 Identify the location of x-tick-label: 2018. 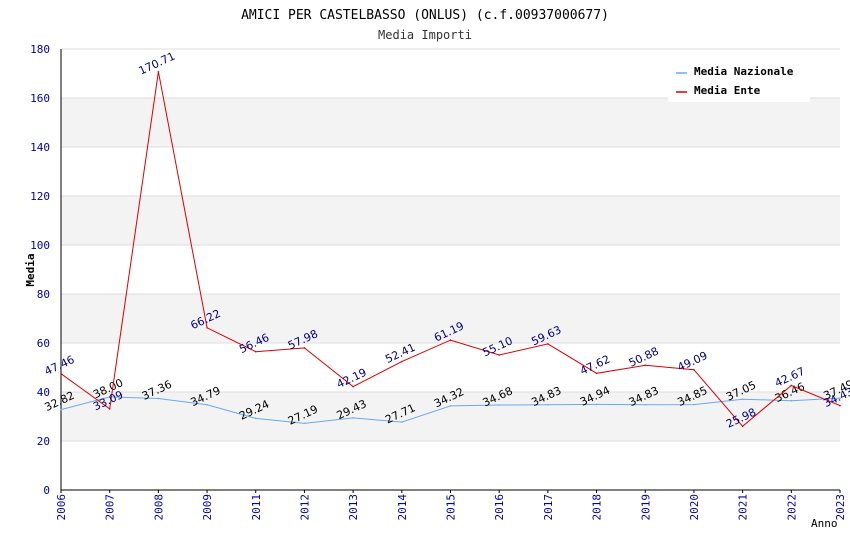
(597, 507).